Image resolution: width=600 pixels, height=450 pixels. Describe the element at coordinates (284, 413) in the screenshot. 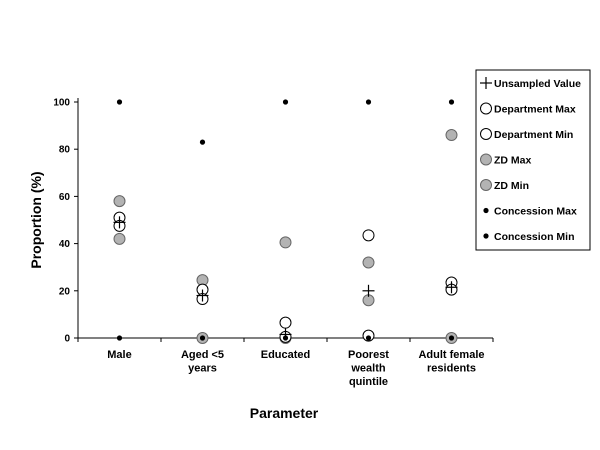

I see `x-axis-title: Parameter` at that location.